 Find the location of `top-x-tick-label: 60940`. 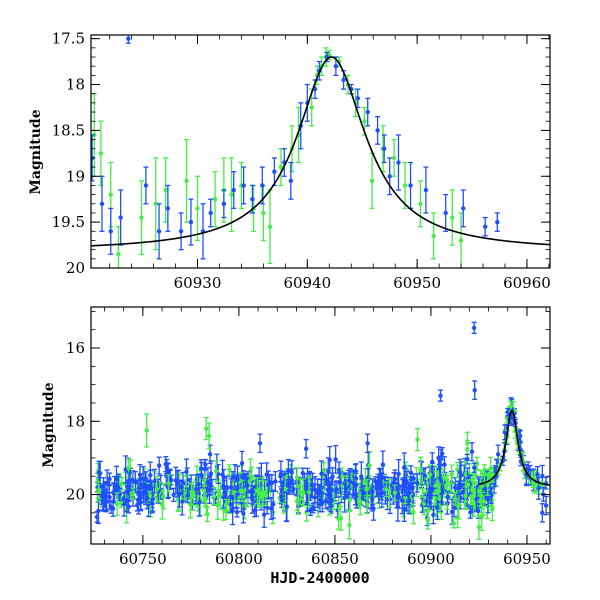

top-x-tick-label: 60940 is located at coordinates (307, 283).